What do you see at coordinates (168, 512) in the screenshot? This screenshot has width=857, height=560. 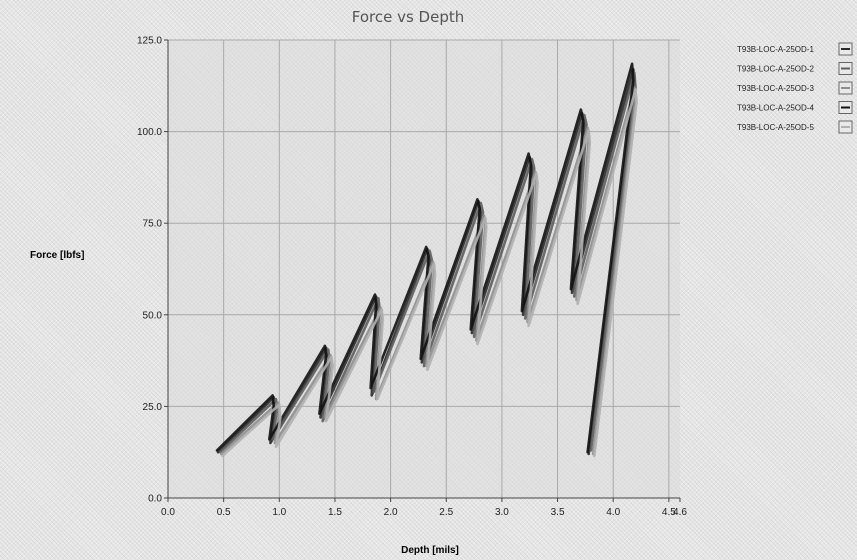 I see `x-tick-label: 0.0` at bounding box center [168, 512].